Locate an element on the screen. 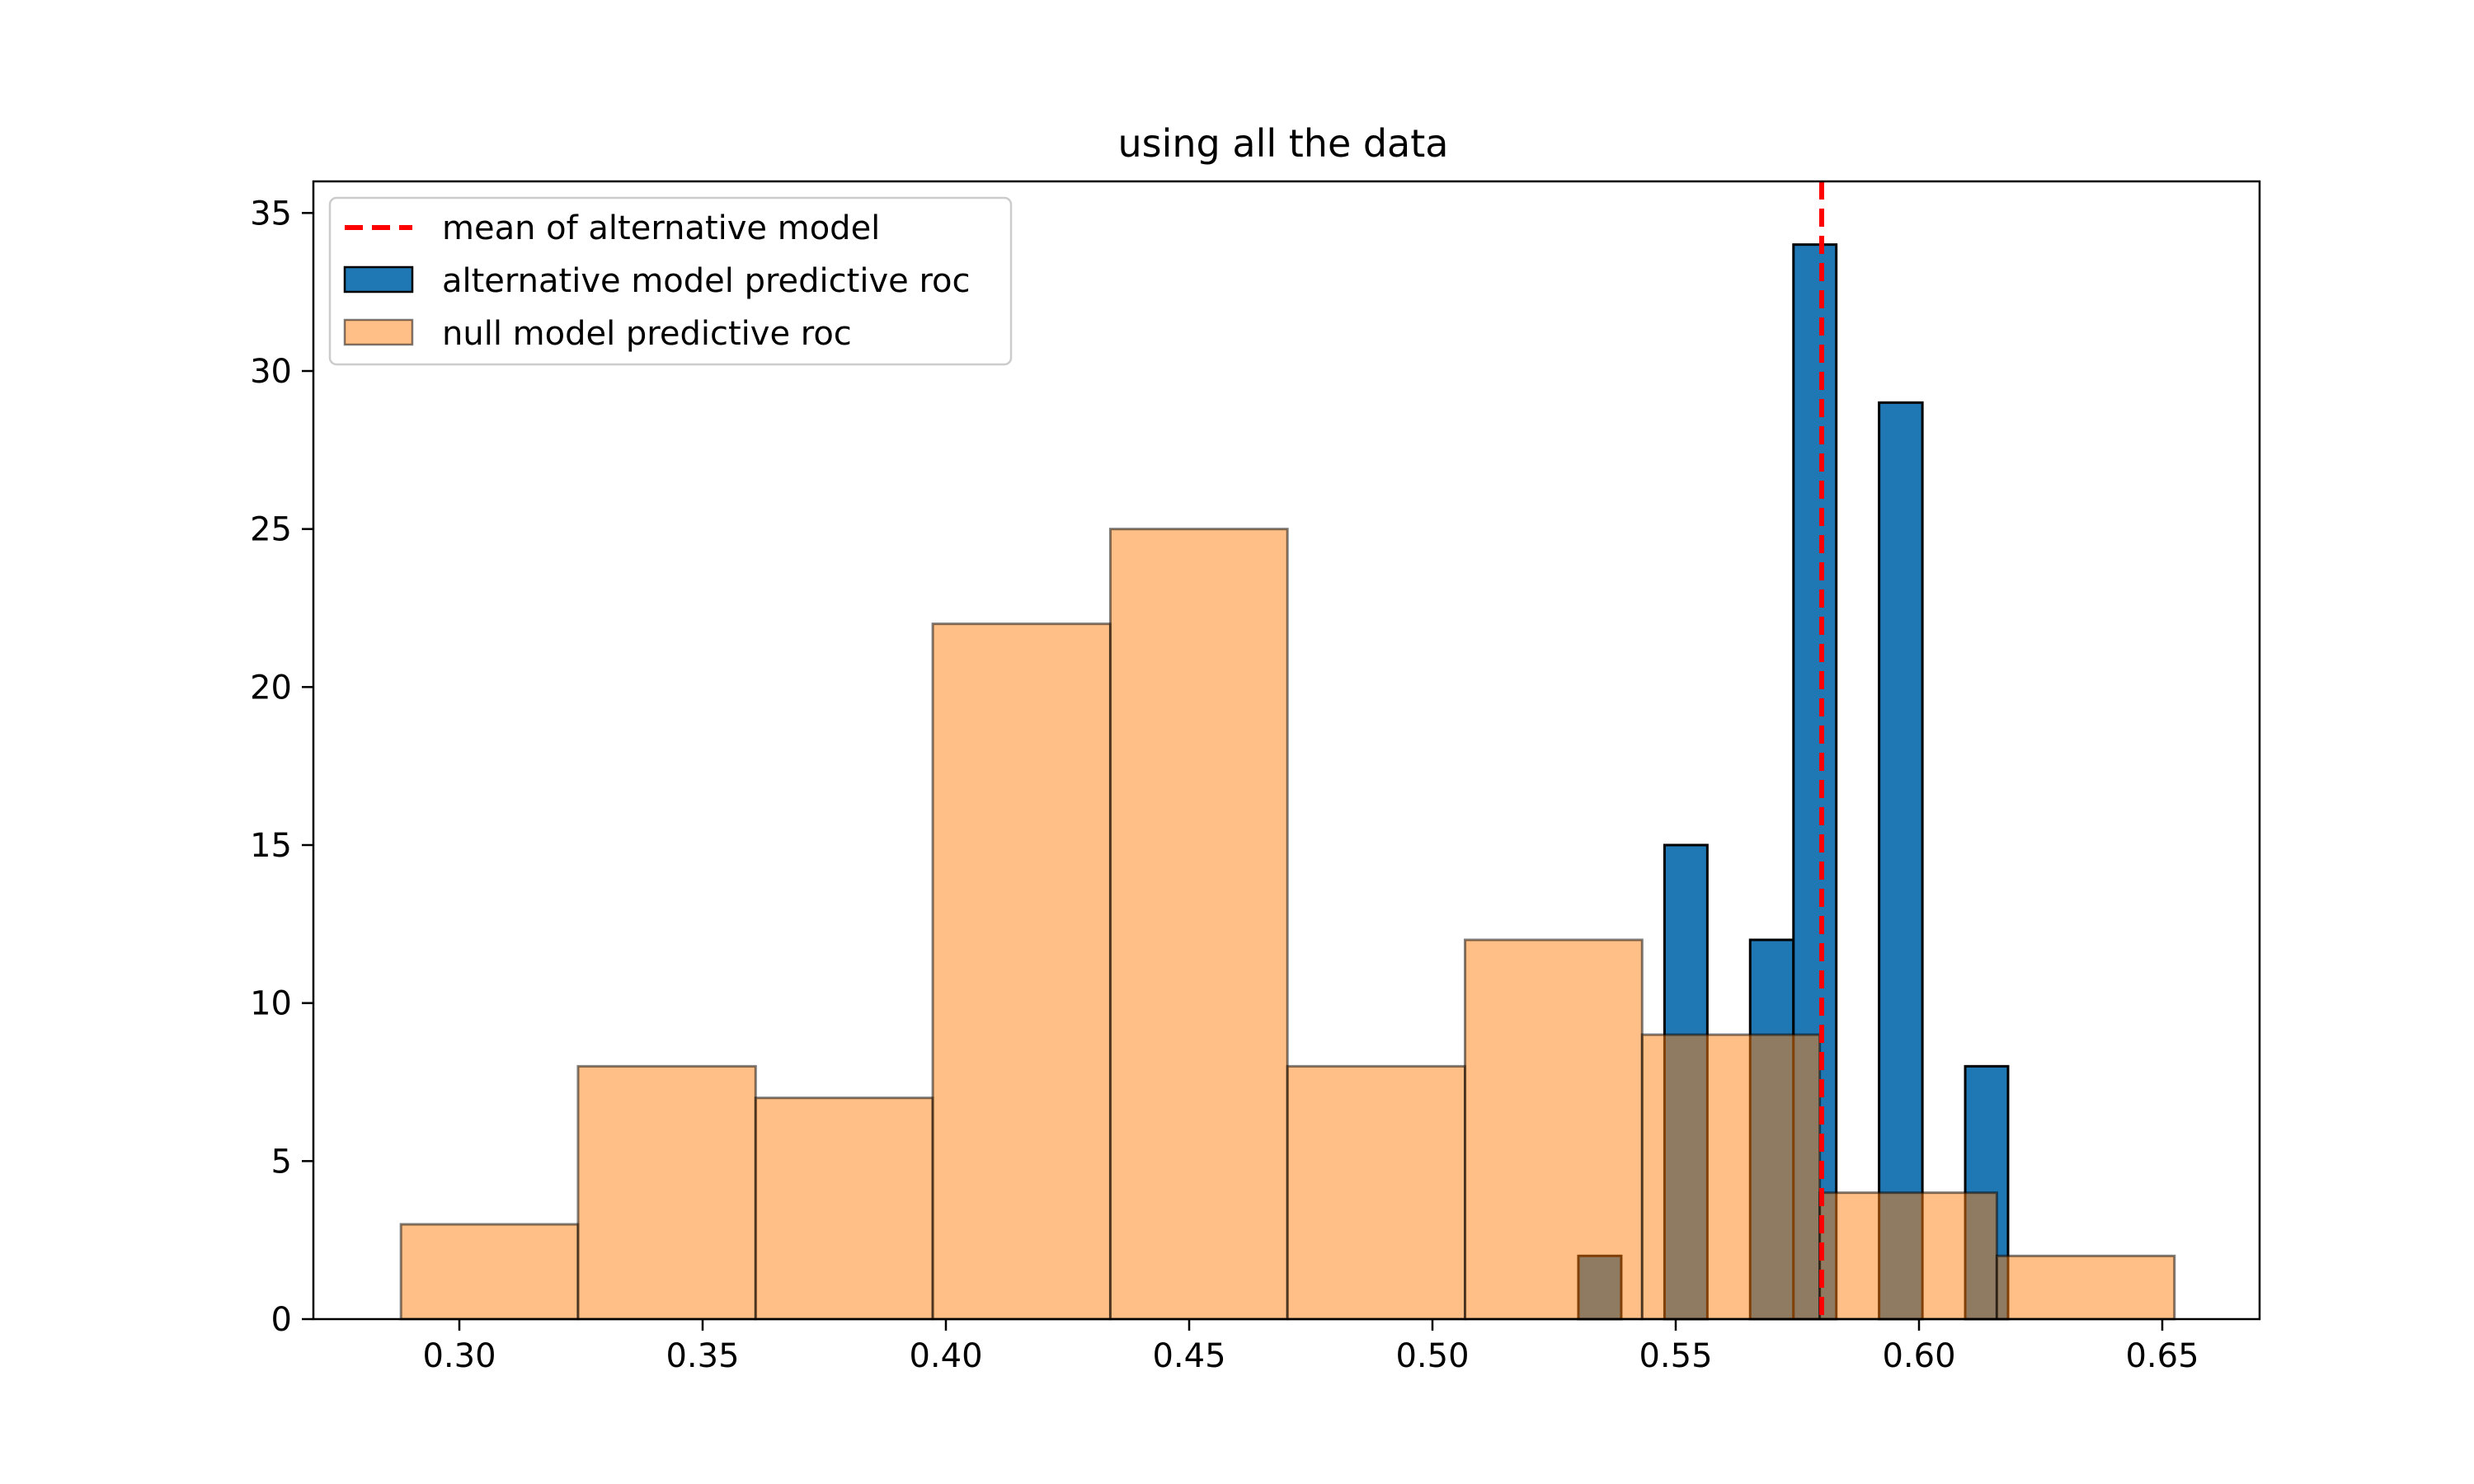  chart-title: using all the data is located at coordinates (1283, 143).